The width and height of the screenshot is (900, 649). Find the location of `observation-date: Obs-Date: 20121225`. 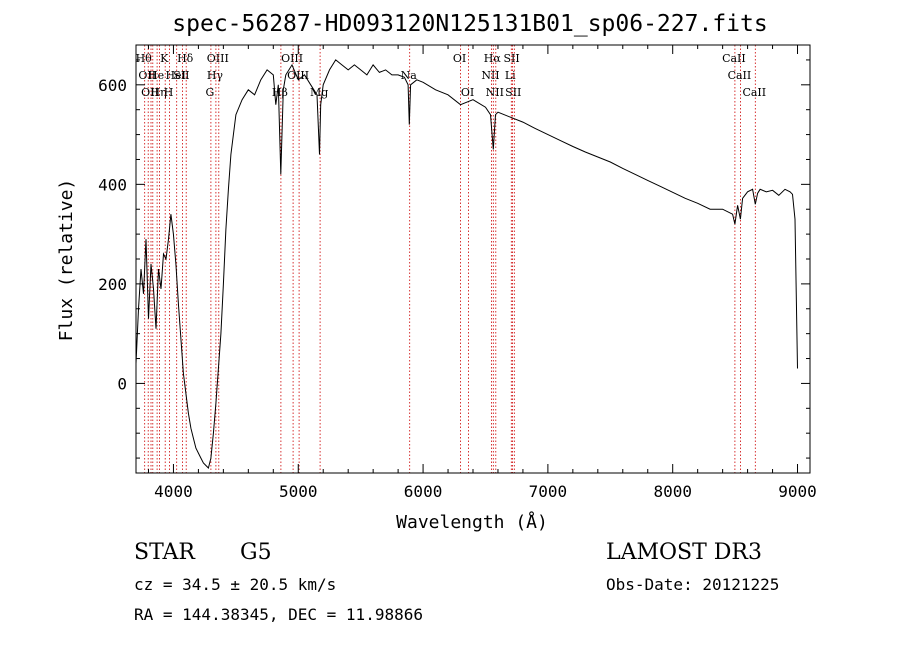

observation-date: Obs-Date: 20121225 is located at coordinates (692, 584).